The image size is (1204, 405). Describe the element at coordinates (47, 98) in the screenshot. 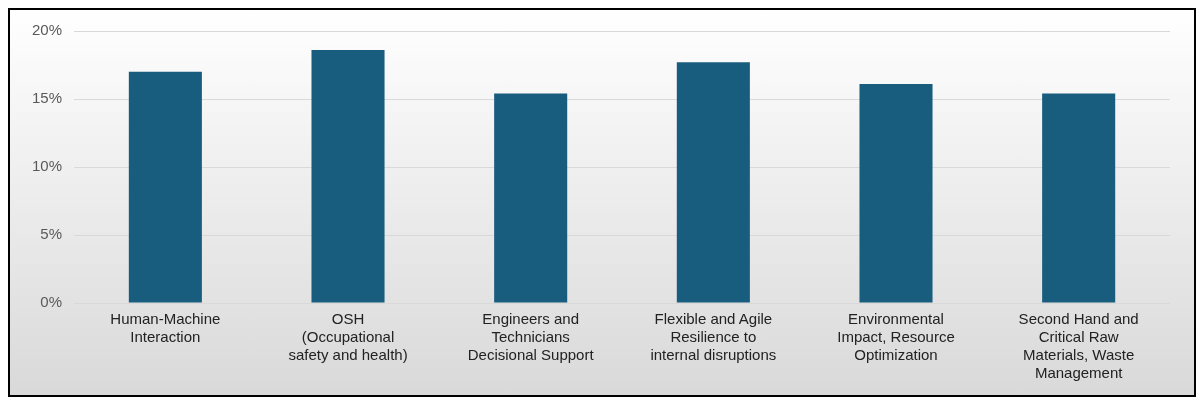

I see `y-tick-label: 15%` at that location.